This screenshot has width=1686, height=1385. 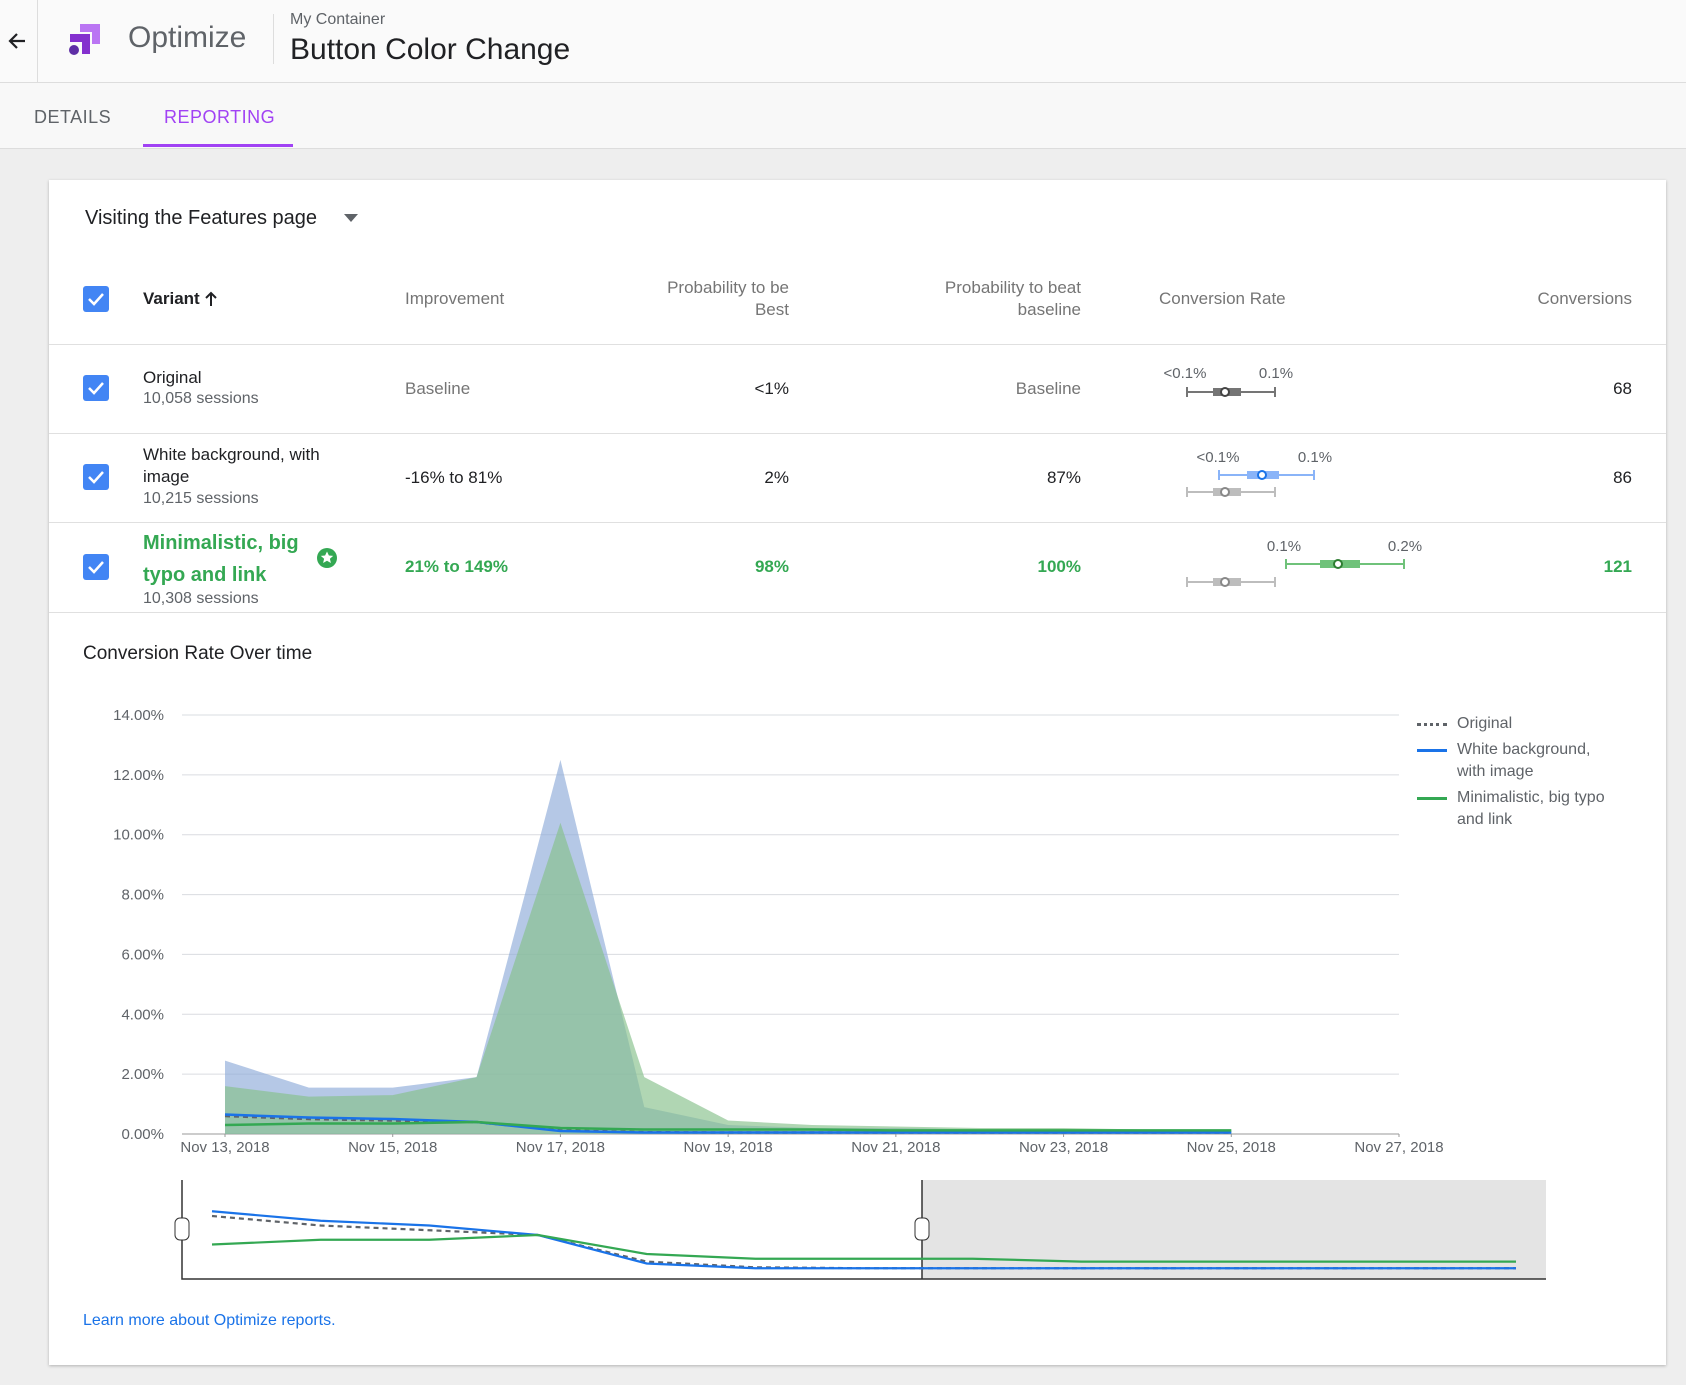 What do you see at coordinates (1485, 723) in the screenshot?
I see `legend-label: Original` at bounding box center [1485, 723].